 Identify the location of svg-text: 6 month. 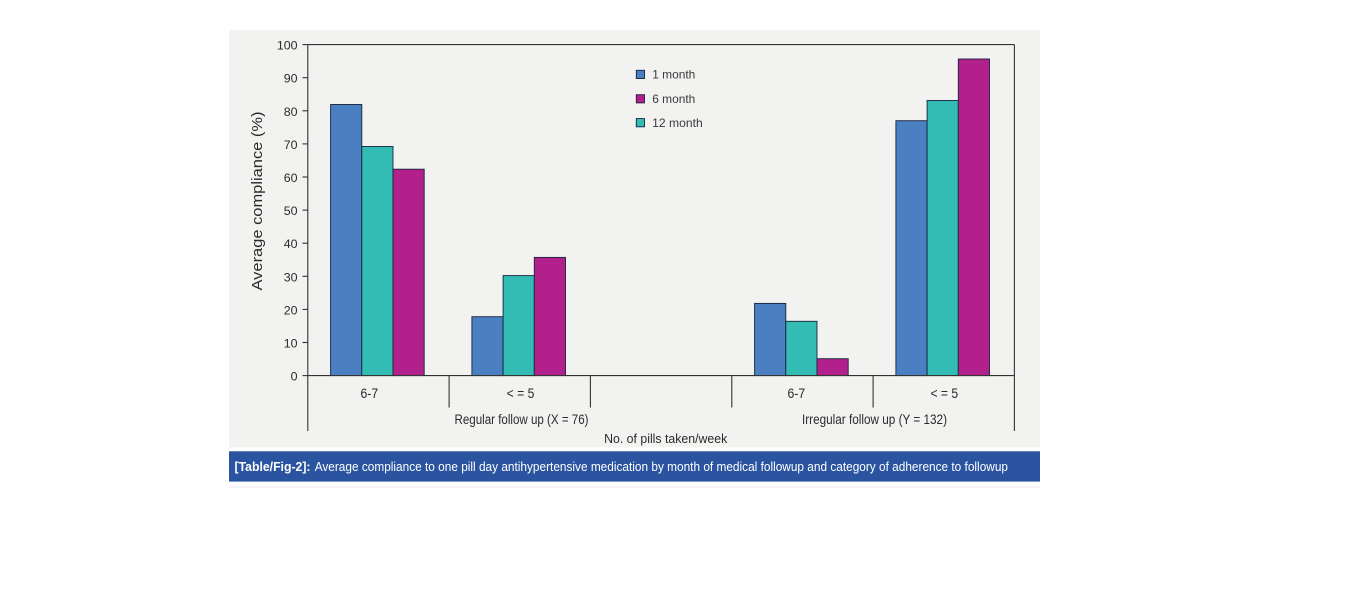
(673, 99).